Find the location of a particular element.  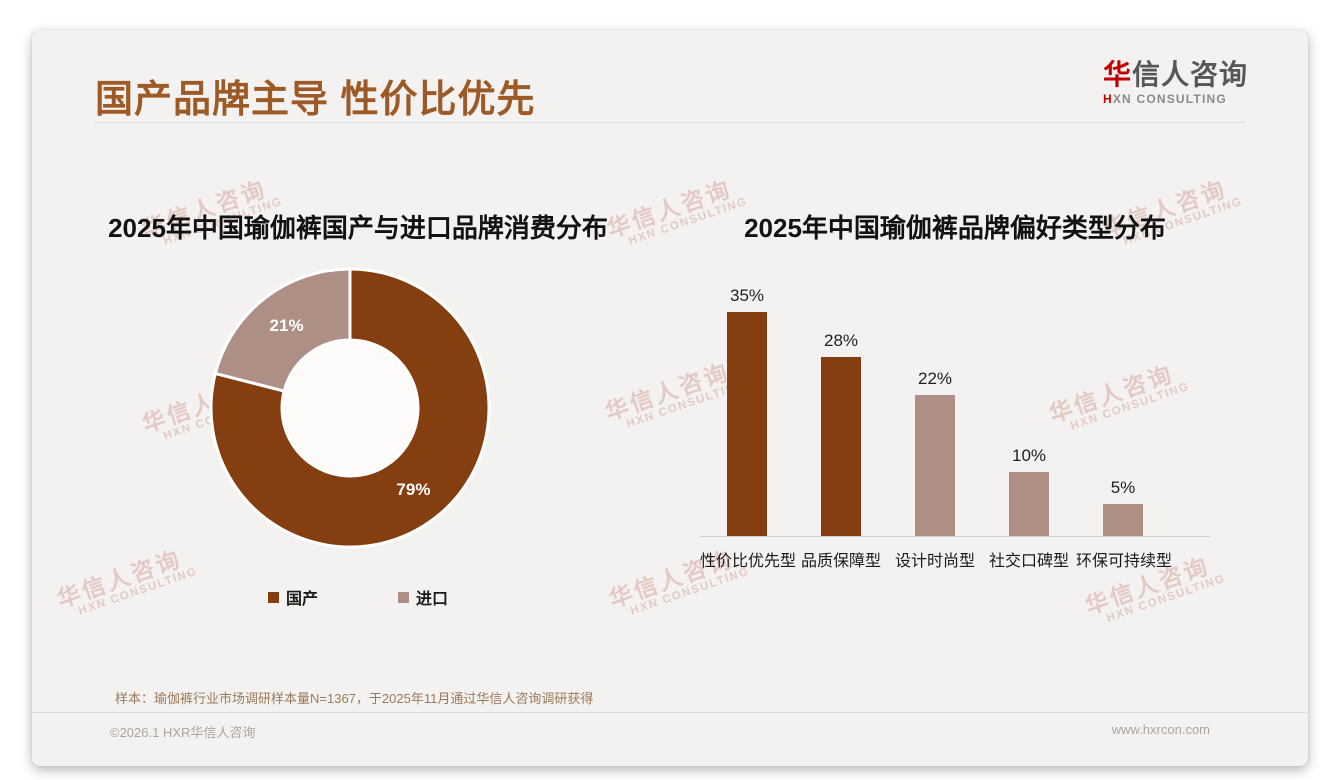

donut-legend: 国产 进口 is located at coordinates (358, 597).